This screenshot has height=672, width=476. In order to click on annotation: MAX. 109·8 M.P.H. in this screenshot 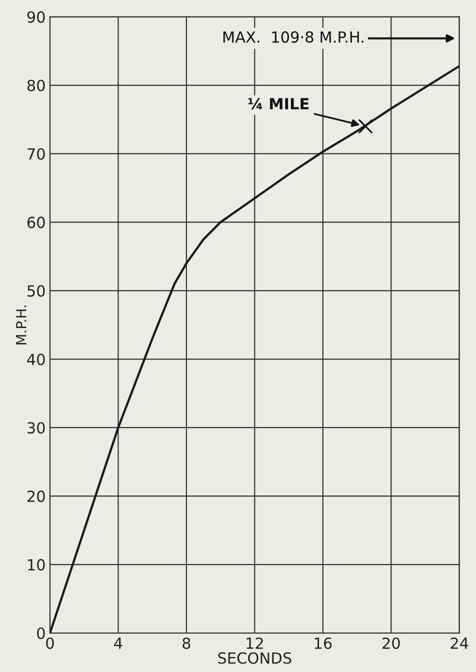, I will do `click(293, 37)`.